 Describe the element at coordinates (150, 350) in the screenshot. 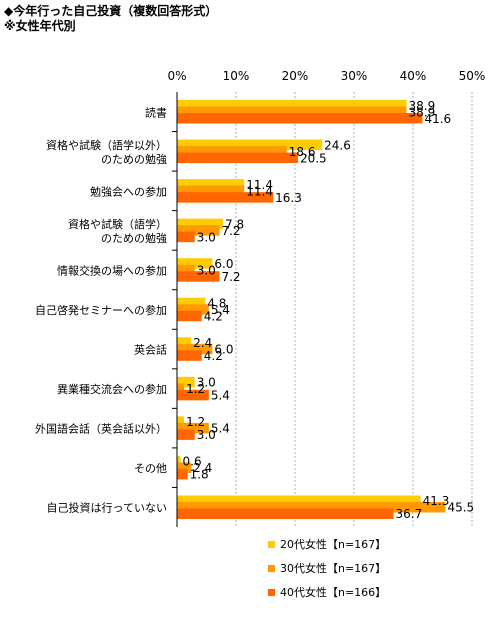

I see `category-label: 英会話` at that location.